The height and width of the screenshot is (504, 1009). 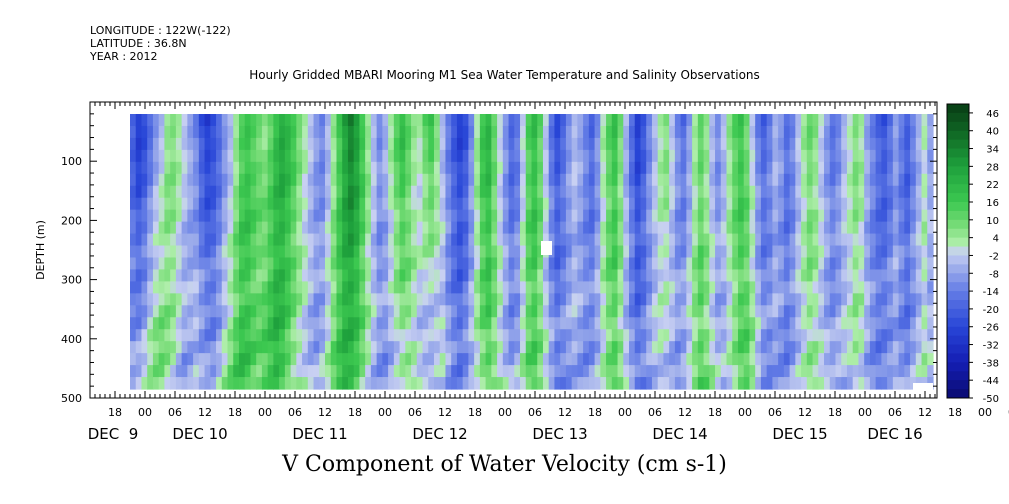 What do you see at coordinates (71, 339) in the screenshot?
I see `y-tick-label: 400` at bounding box center [71, 339].